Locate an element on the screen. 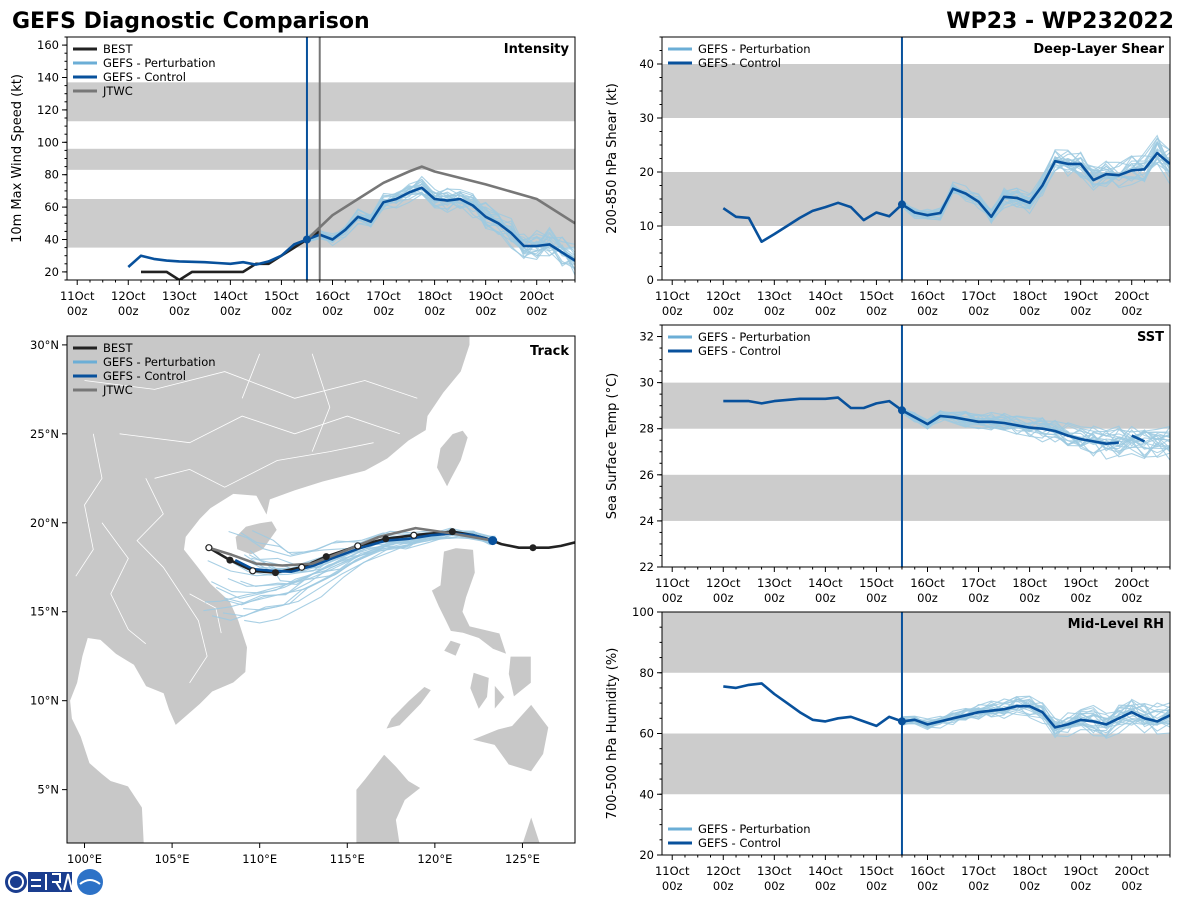 The height and width of the screenshot is (900, 1200). x-tick-label: 100°E is located at coordinates (84, 859).